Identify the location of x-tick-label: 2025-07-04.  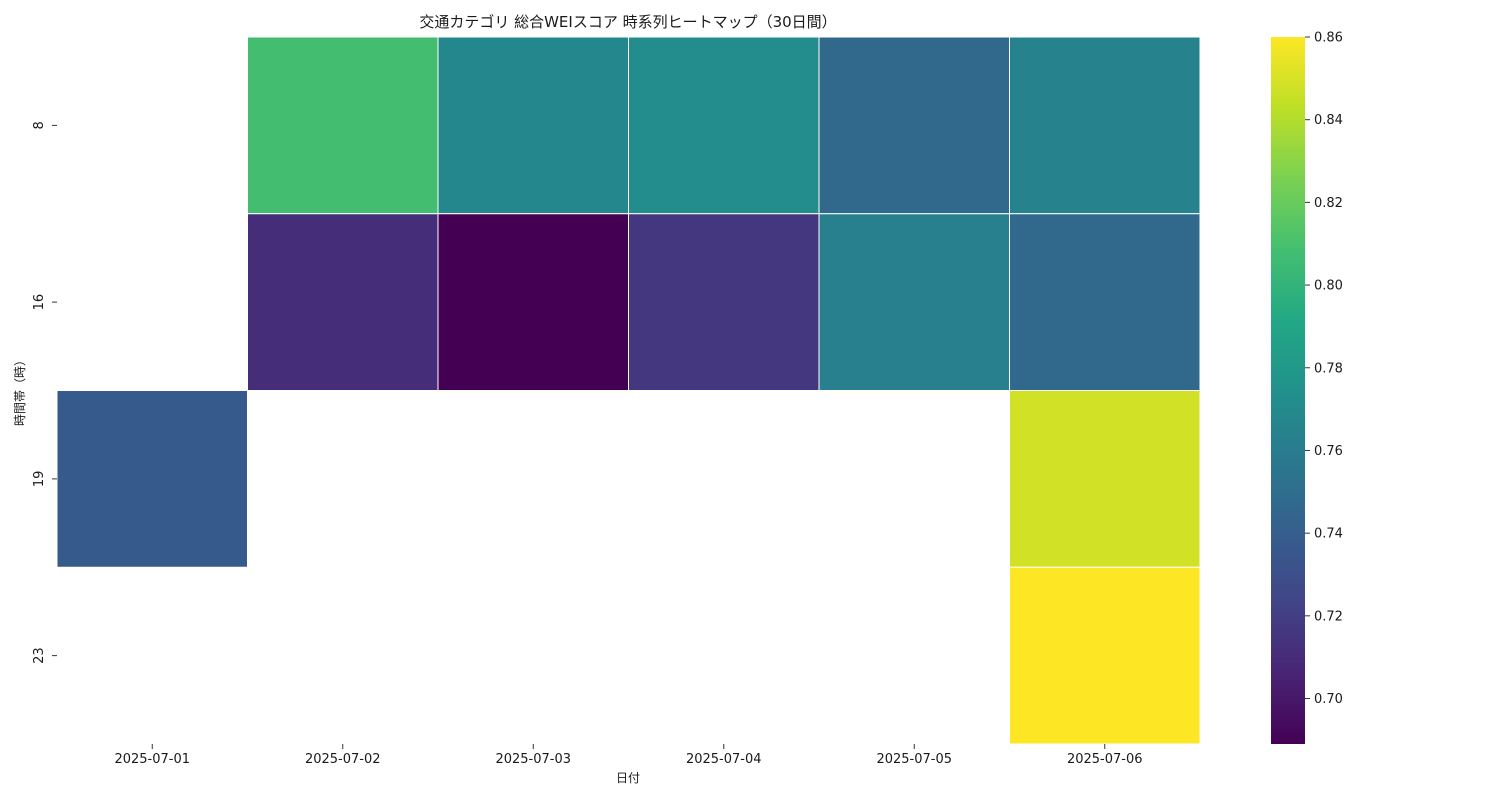
(724, 759).